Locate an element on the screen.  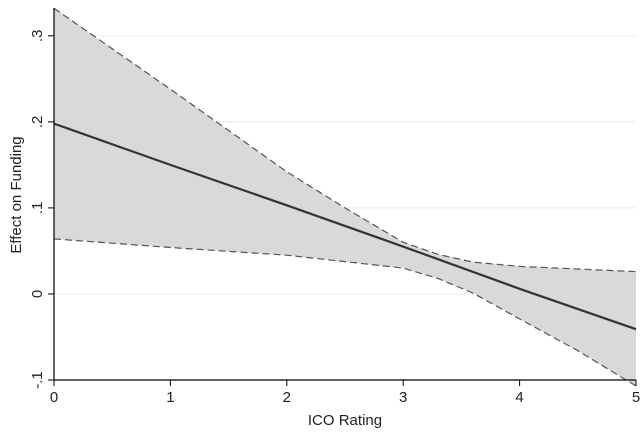
x-tick-label-1: 1 is located at coordinates (170, 397).